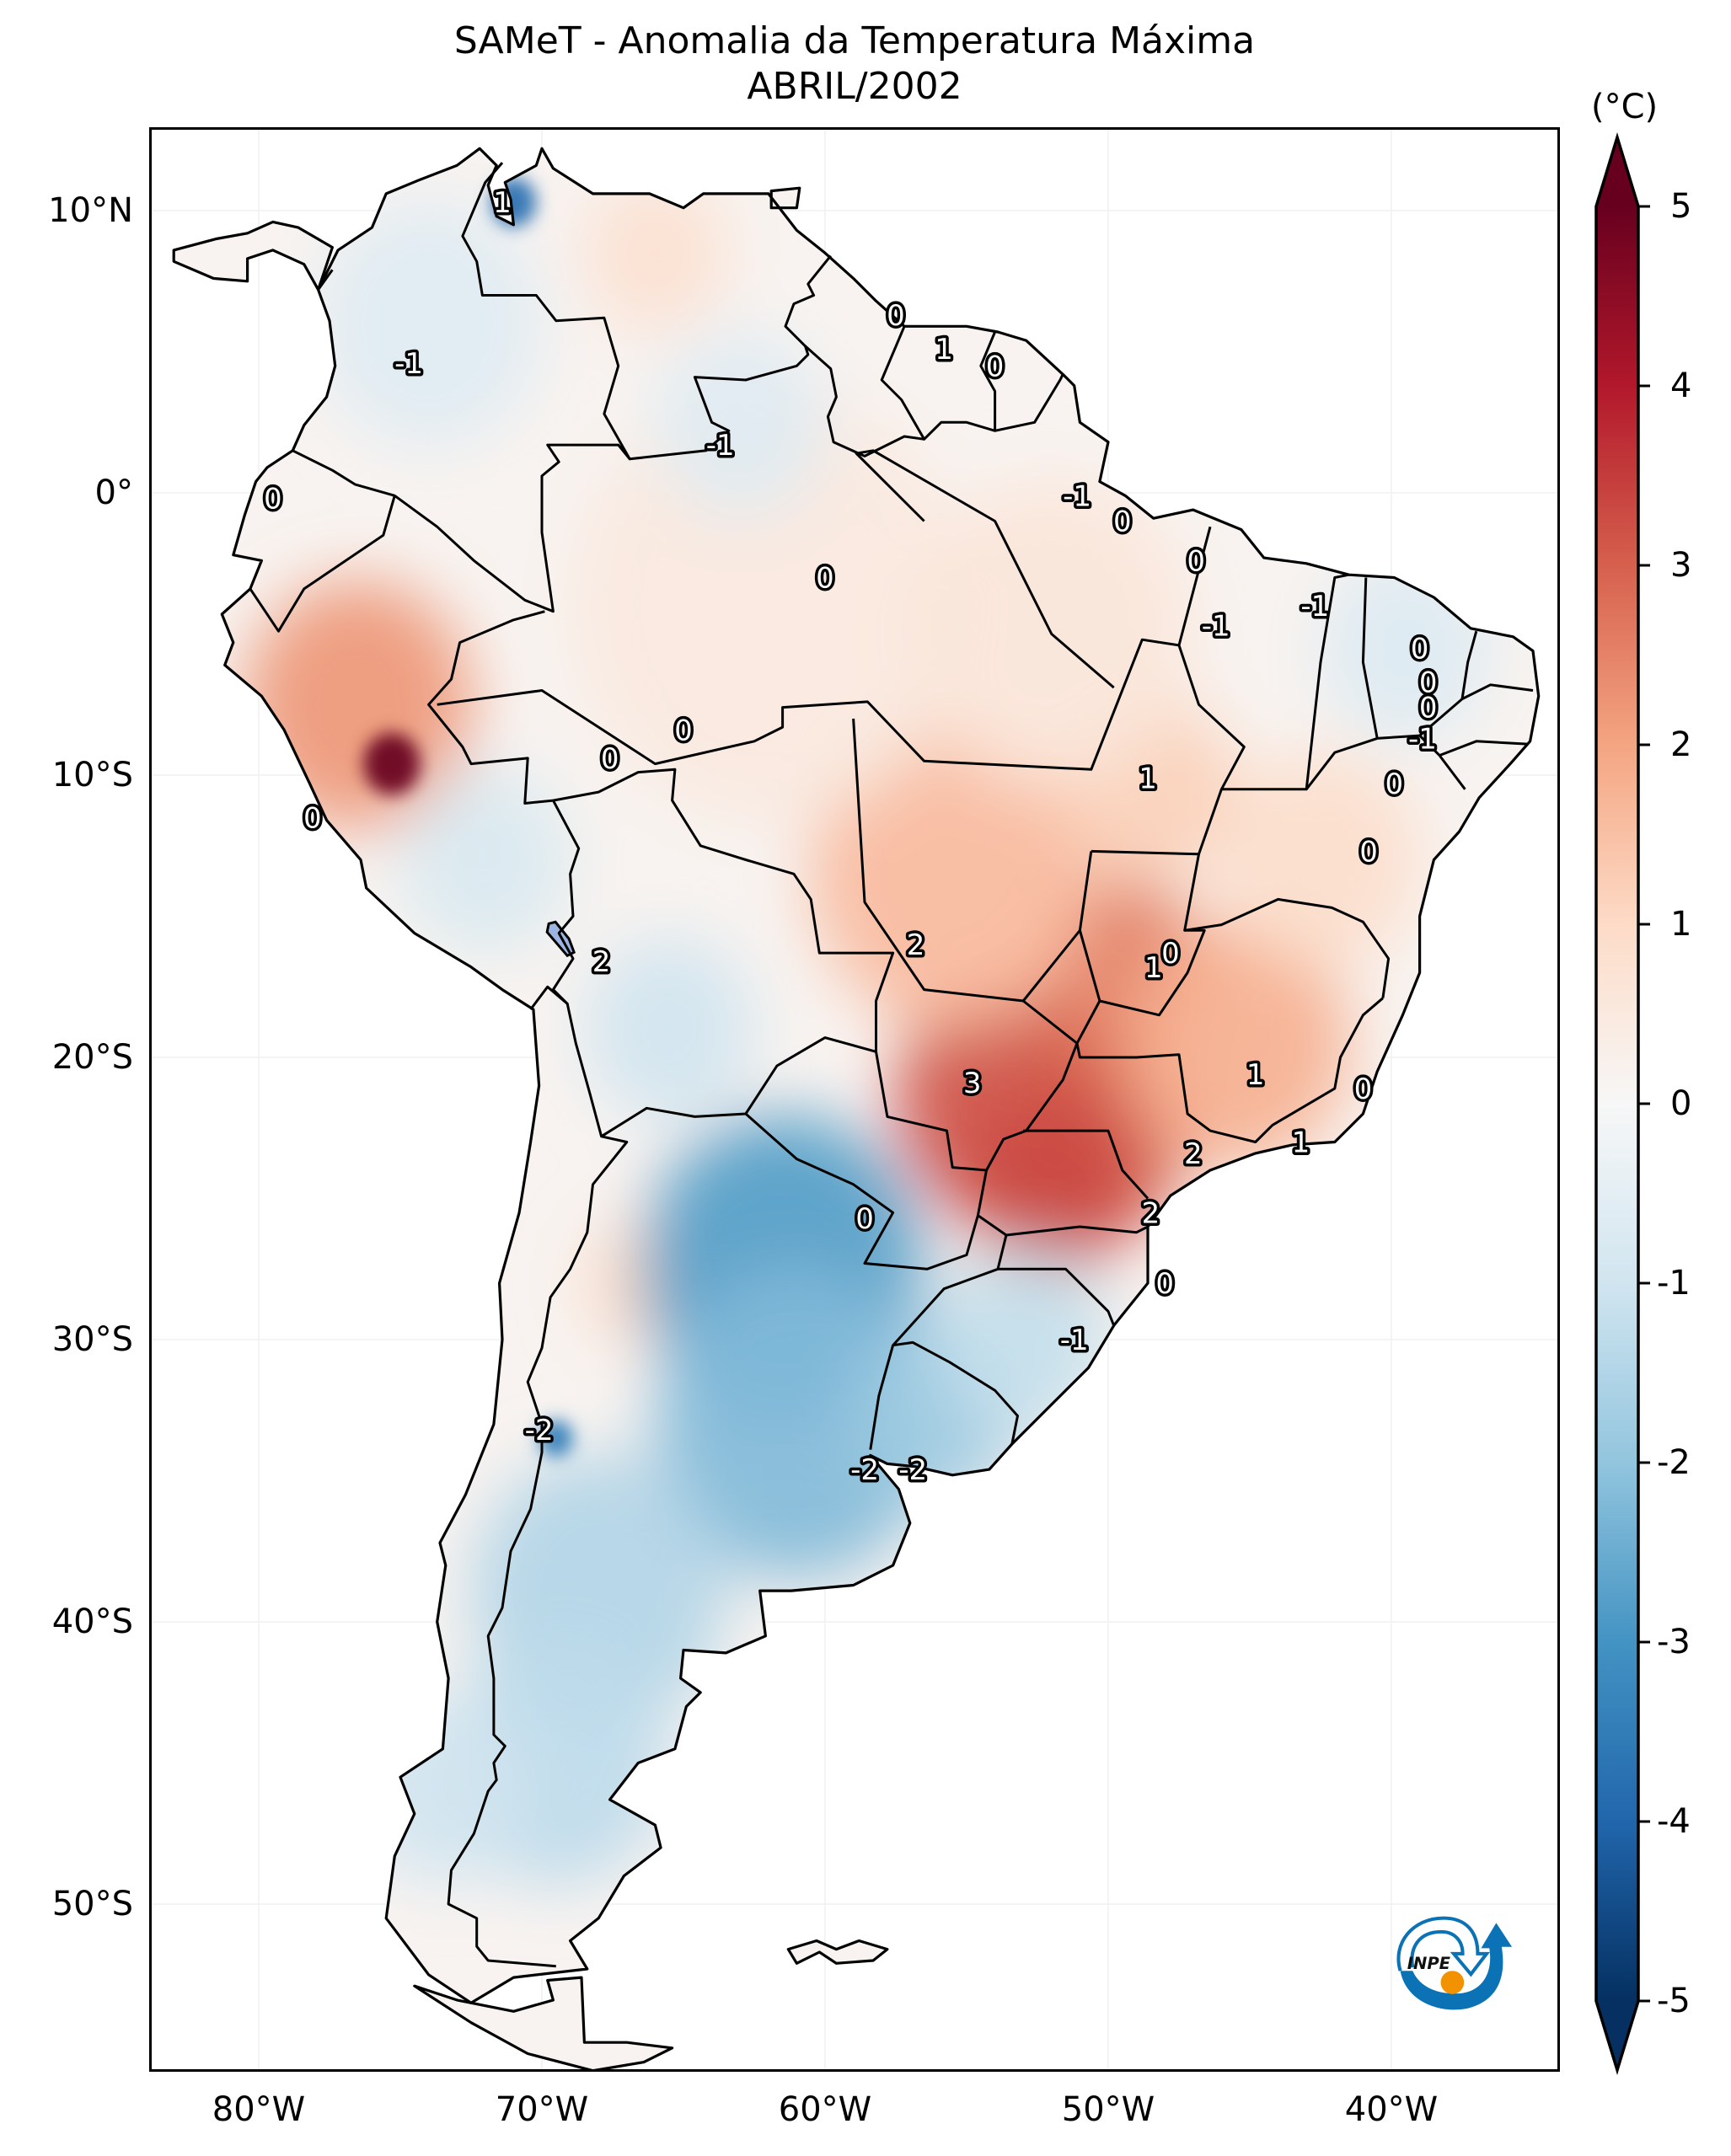 The height and width of the screenshot is (2156, 1731). What do you see at coordinates (1681, 206) in the screenshot?
I see `colorbar-tick-label: 5` at bounding box center [1681, 206].